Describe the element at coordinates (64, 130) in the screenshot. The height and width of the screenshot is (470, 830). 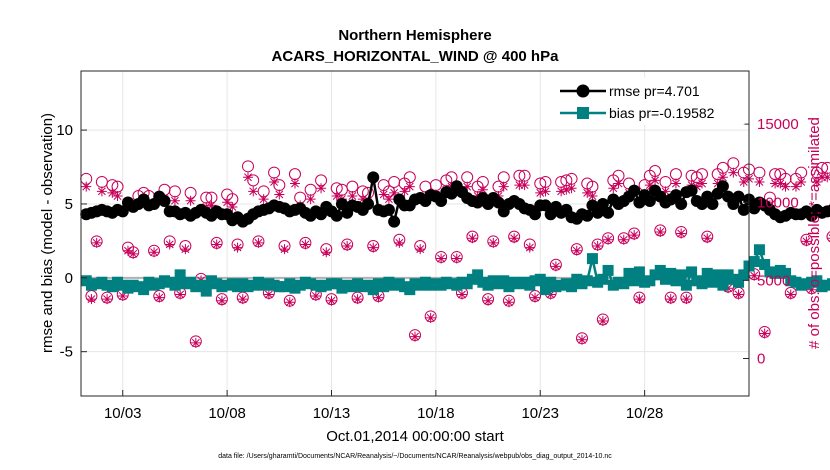
I see `y-tick-label: 10` at that location.